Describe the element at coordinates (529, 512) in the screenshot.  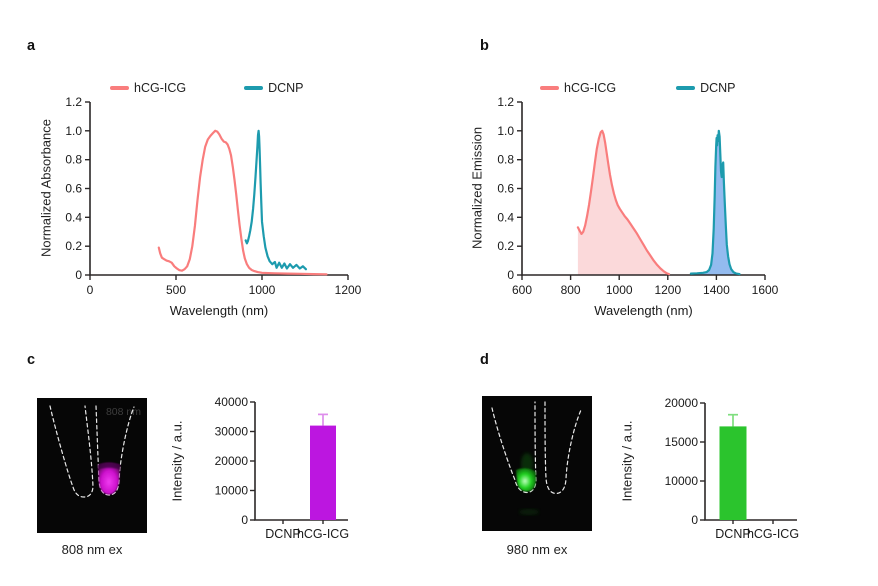
I see `glow-reflection` at that location.